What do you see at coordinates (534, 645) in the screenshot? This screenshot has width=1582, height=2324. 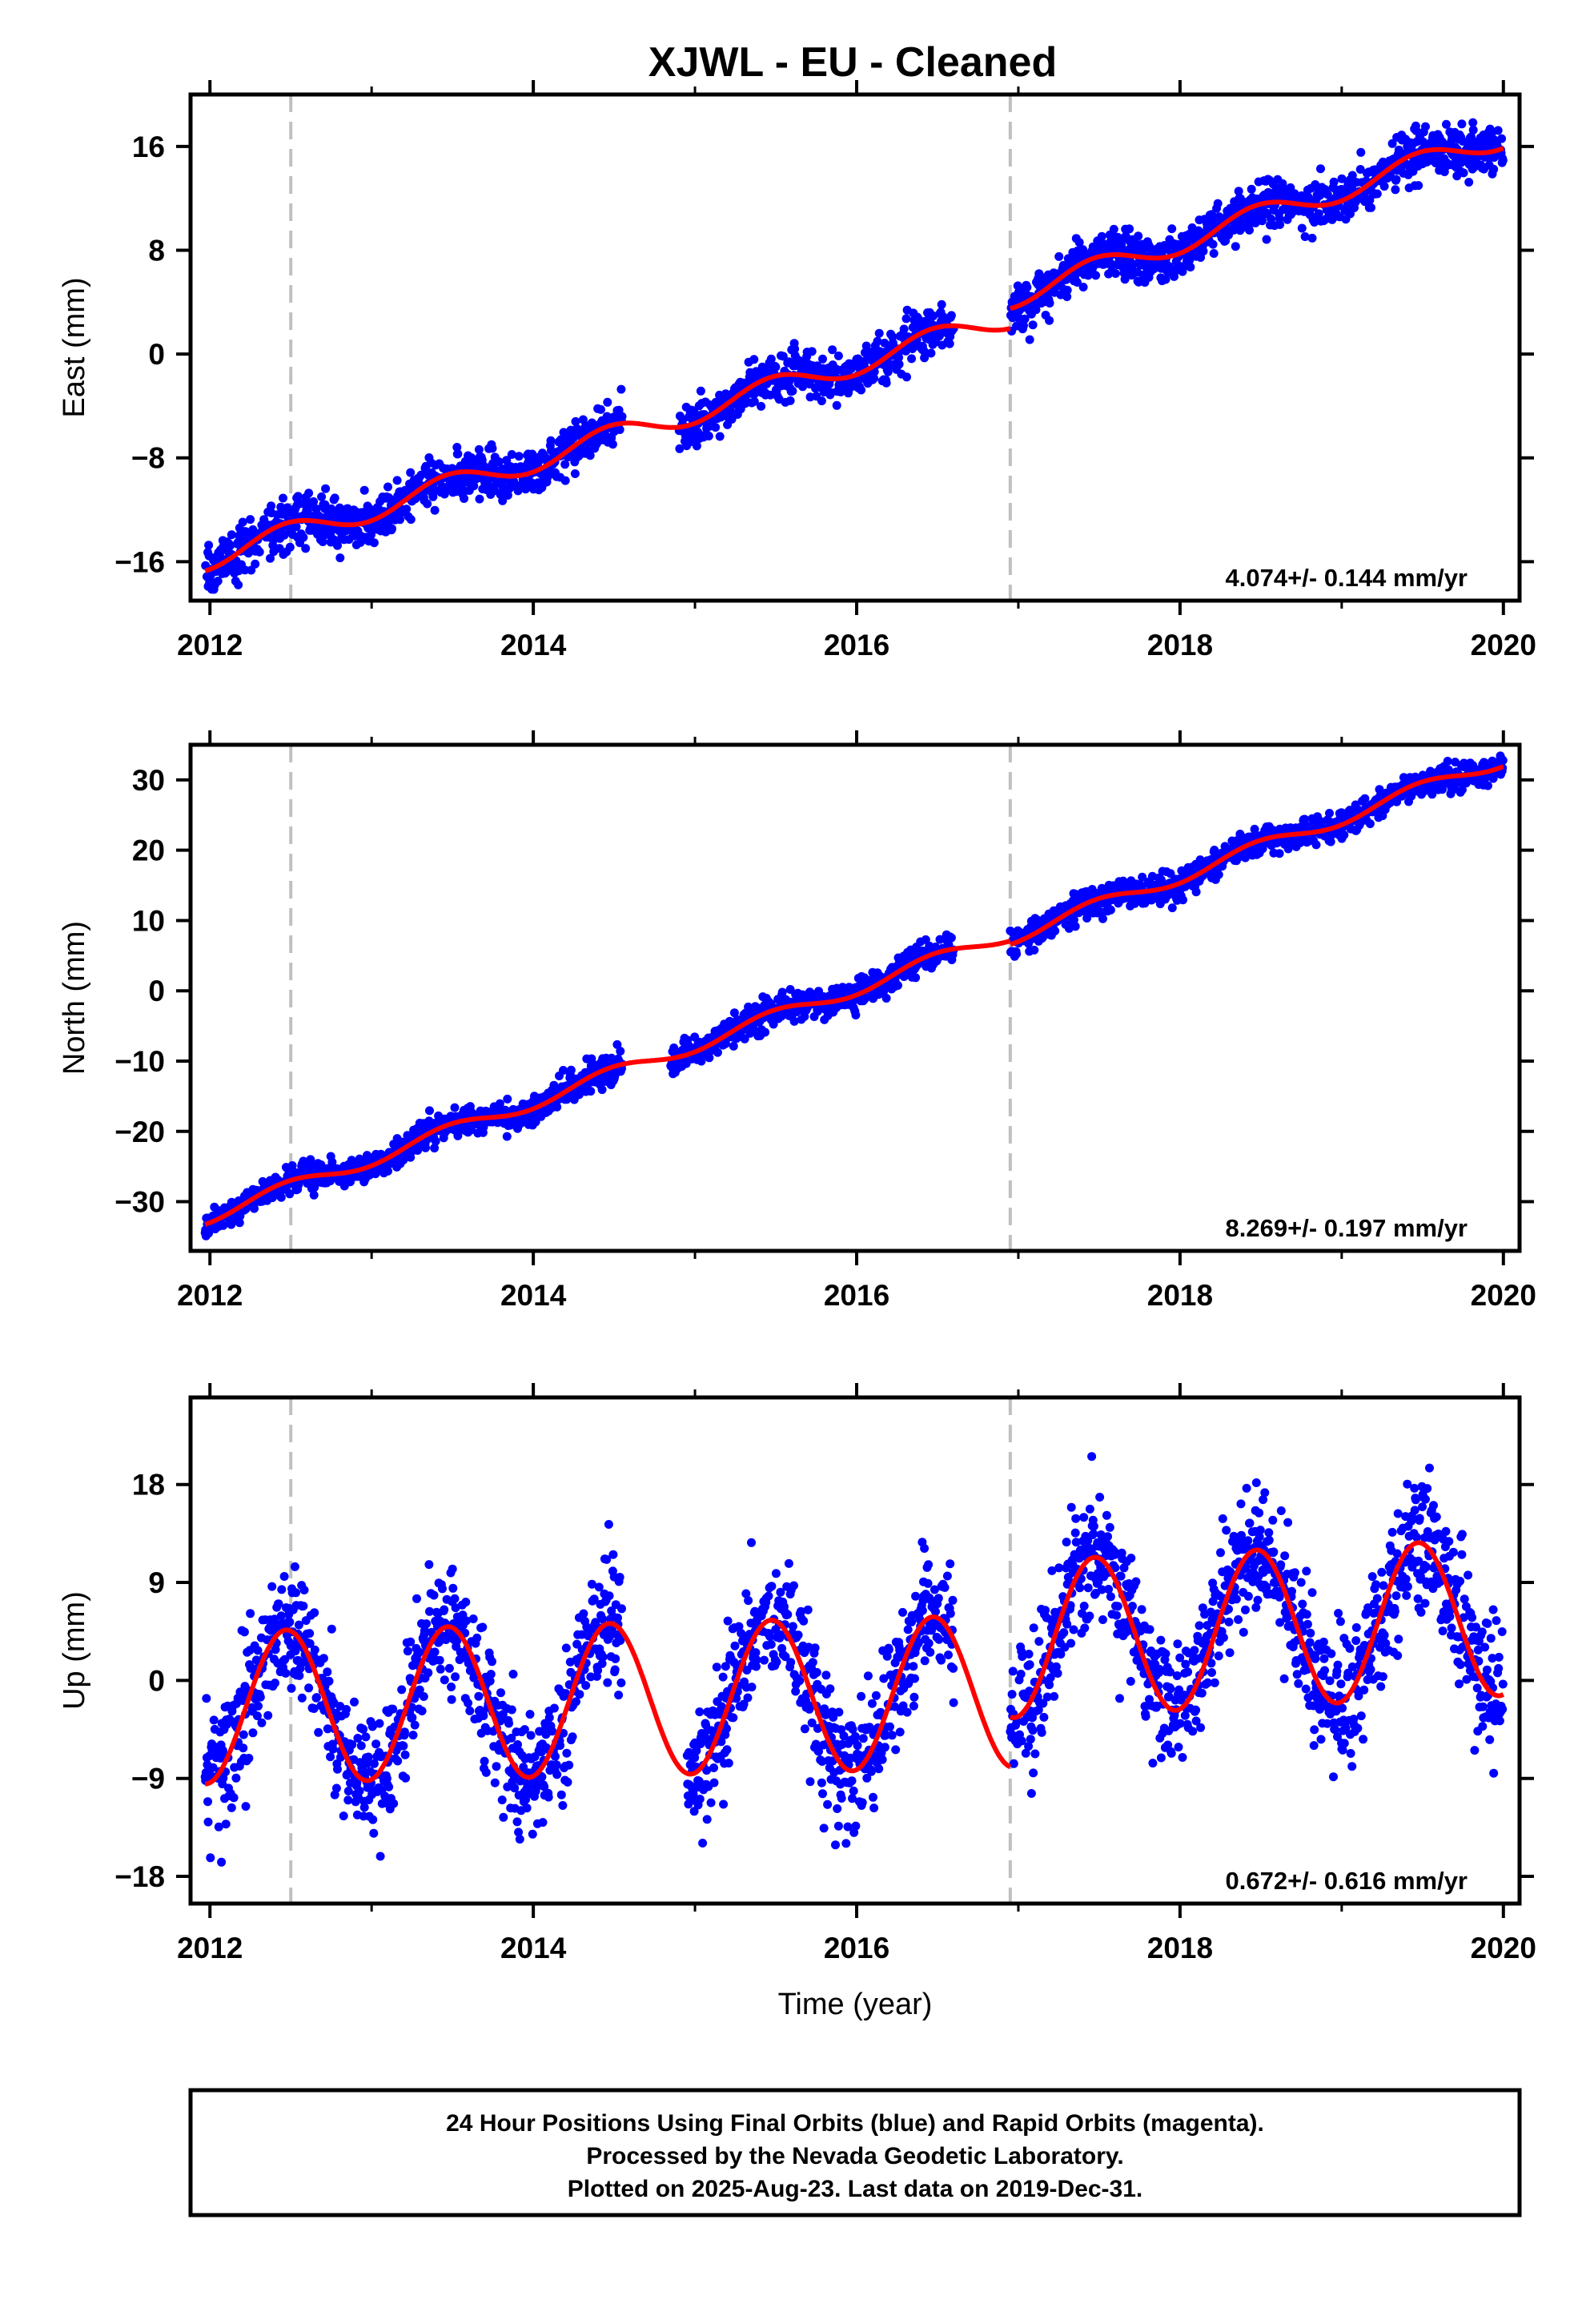 I see `x-tick-label: 2014` at bounding box center [534, 645].